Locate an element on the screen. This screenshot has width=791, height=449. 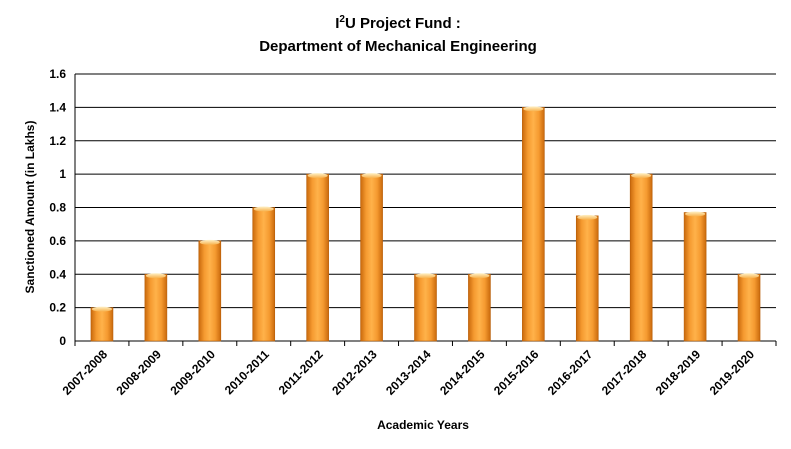
x-tick-label: 2010-2011 is located at coordinates (247, 372).